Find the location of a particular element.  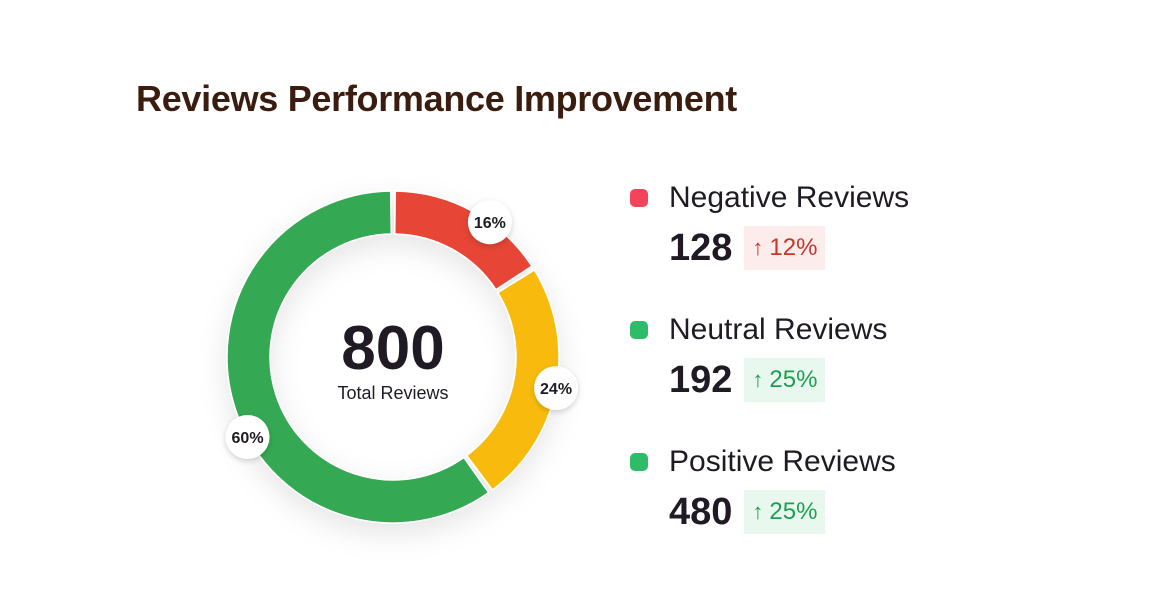

legend-swatch-neutral is located at coordinates (639, 330).